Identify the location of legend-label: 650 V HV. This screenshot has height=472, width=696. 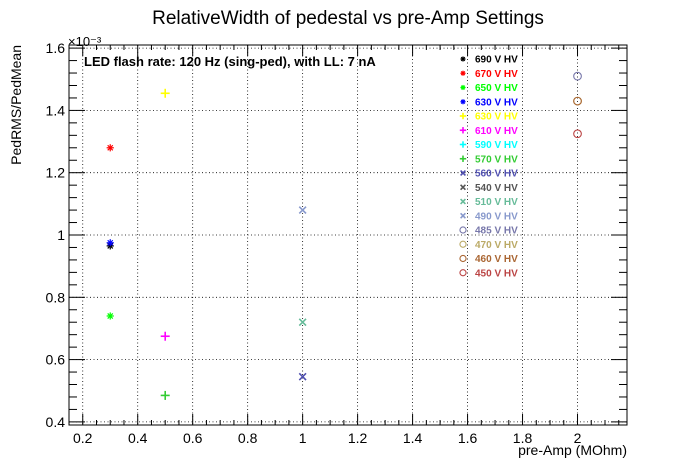
(496, 88).